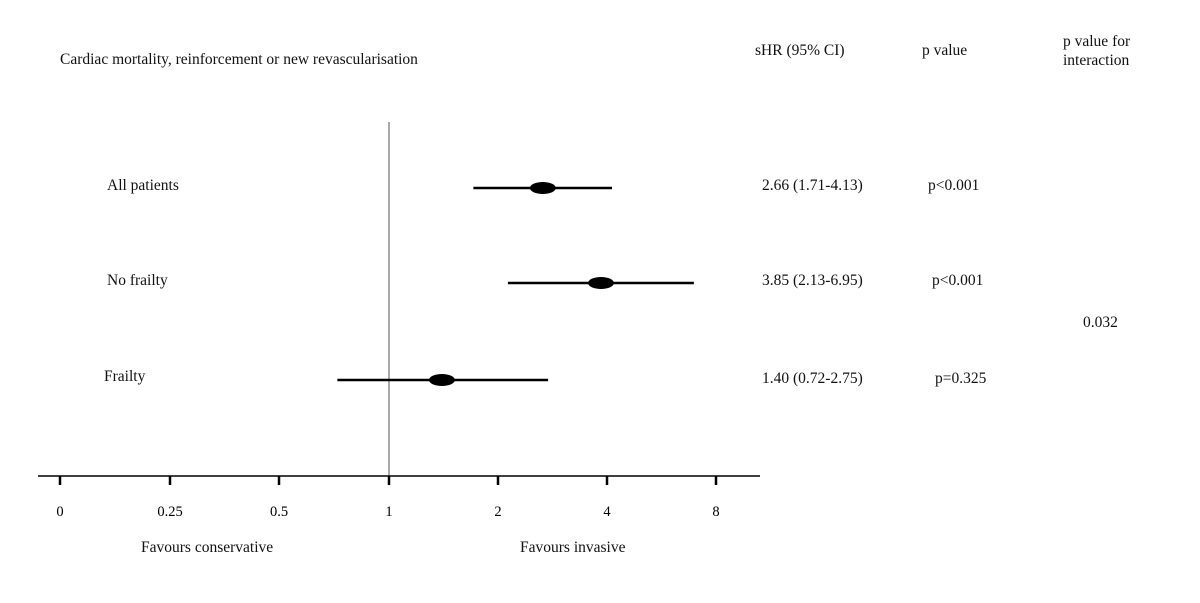 This screenshot has width=1200, height=603. I want to click on row-p-no-frailty: p<0.001, so click(958, 280).